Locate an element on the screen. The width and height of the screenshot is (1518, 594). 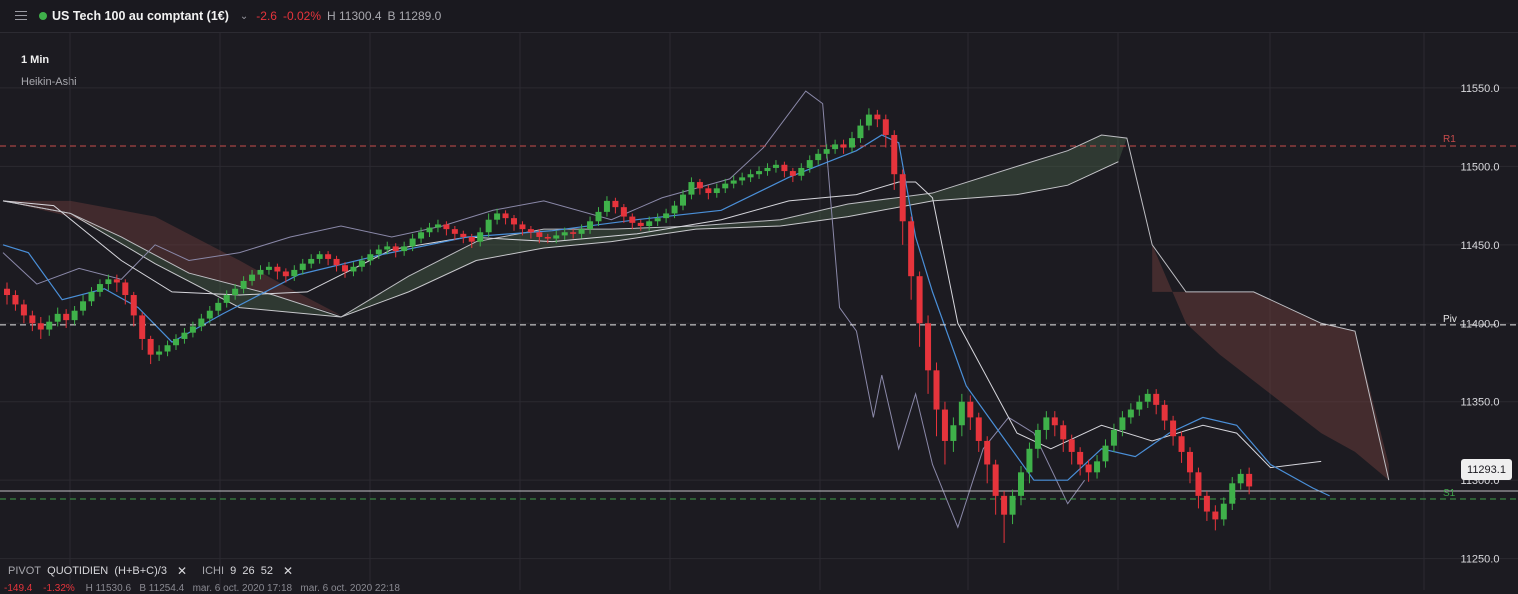
price-tick-label: 11450.0 is located at coordinates (1480, 246).